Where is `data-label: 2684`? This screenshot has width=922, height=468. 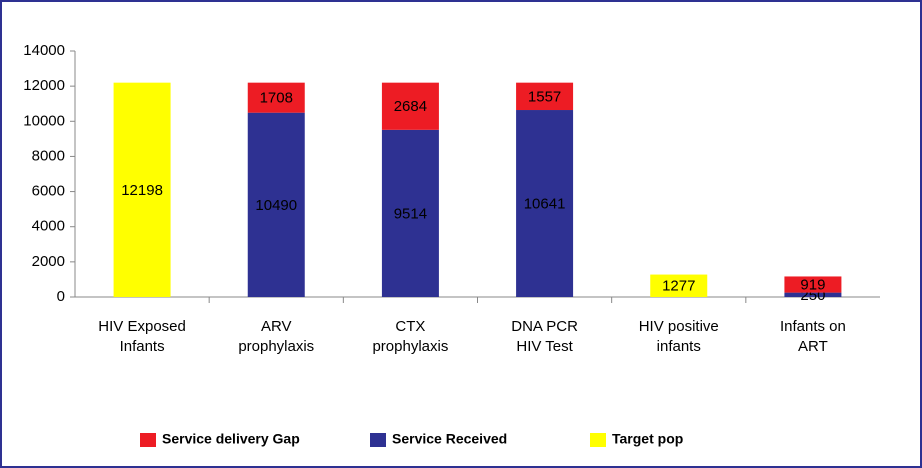 data-label: 2684 is located at coordinates (410, 106).